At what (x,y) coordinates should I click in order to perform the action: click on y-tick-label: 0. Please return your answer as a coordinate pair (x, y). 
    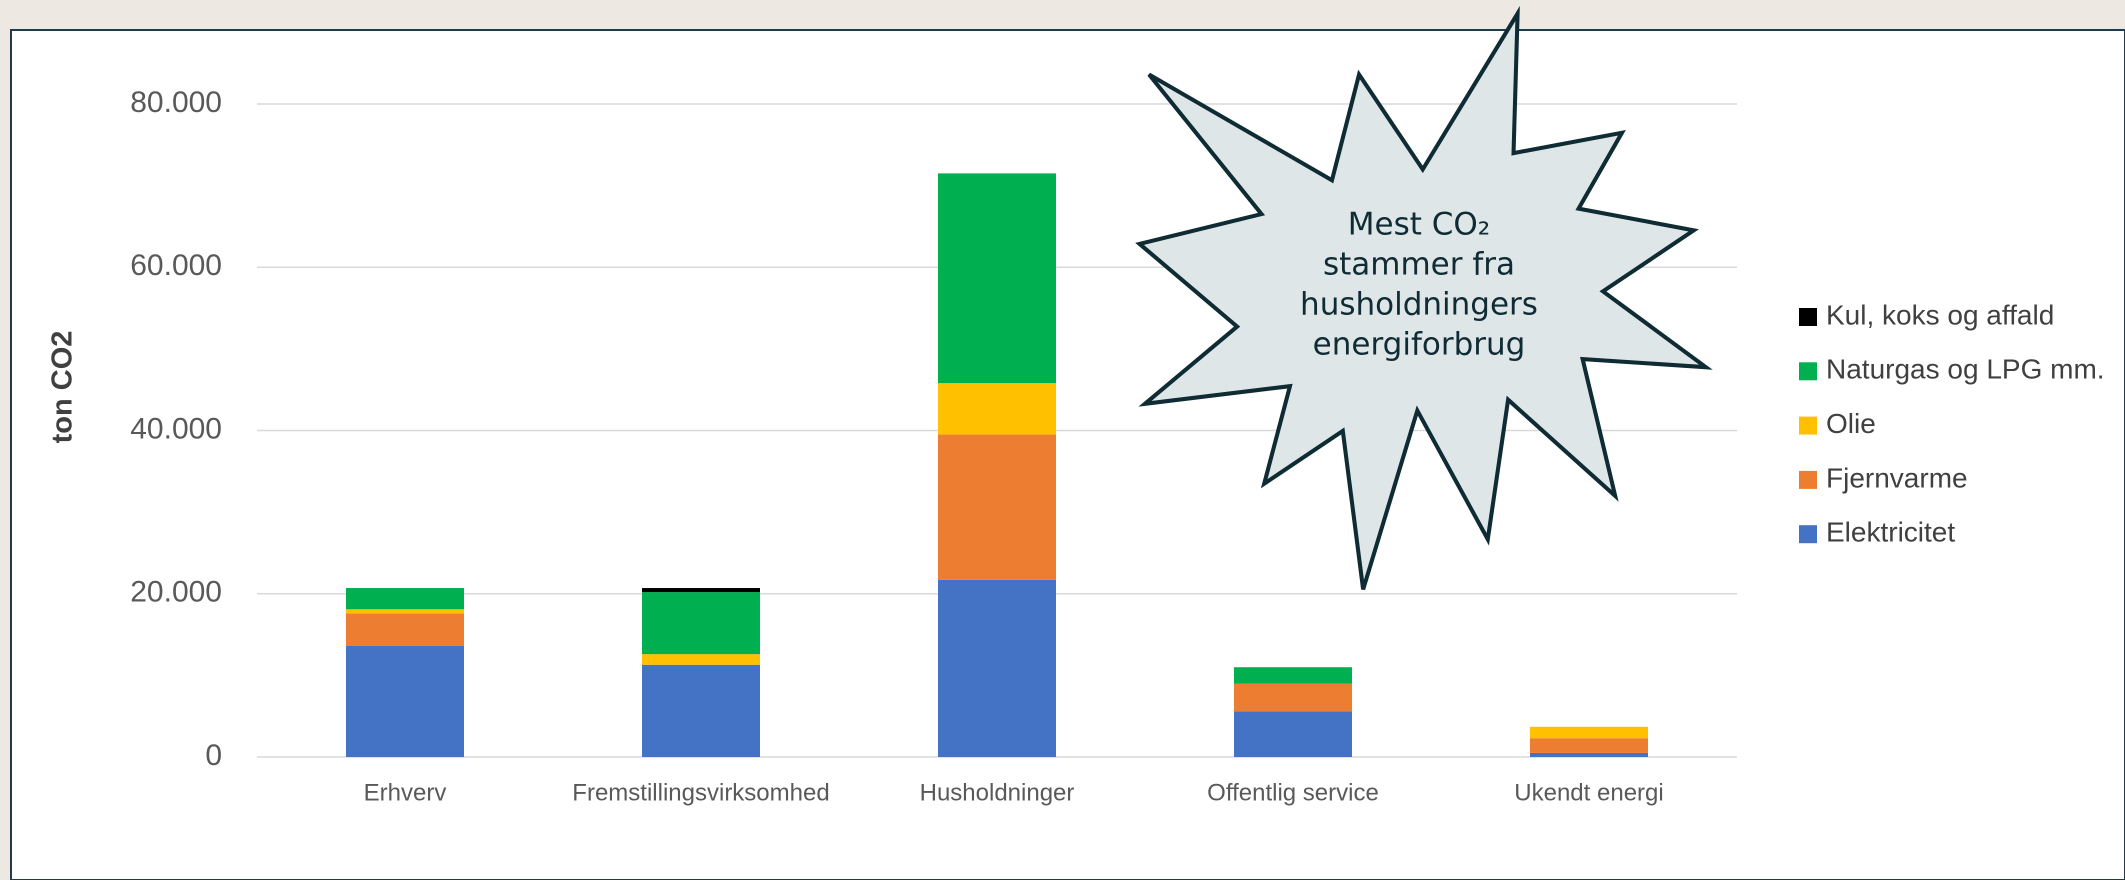
    Looking at the image, I should click on (213, 755).